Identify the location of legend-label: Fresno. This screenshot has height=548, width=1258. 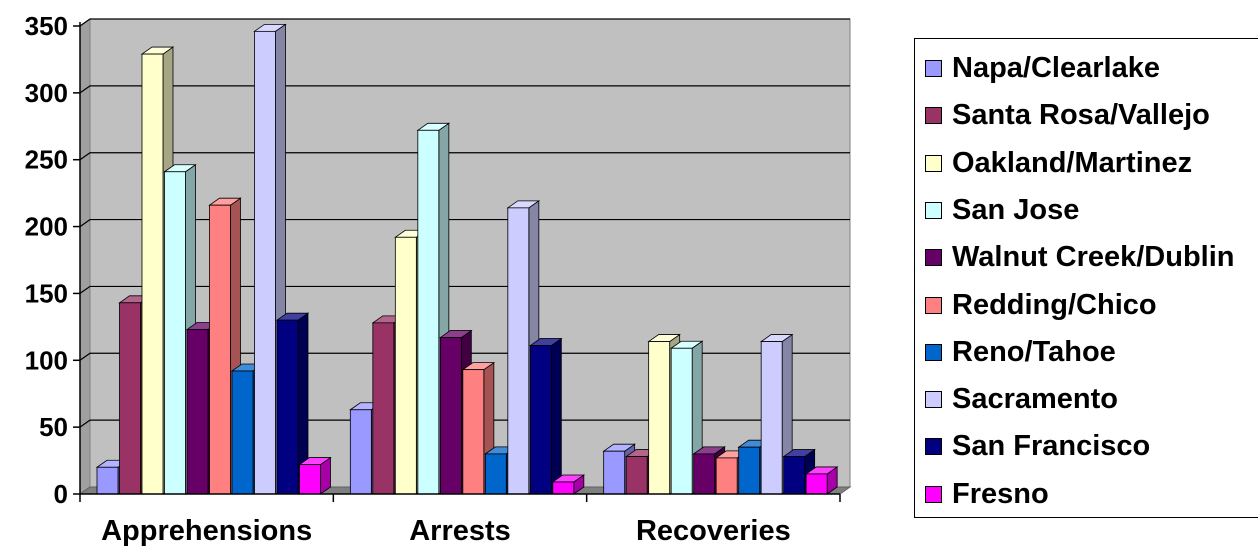
(1000, 493).